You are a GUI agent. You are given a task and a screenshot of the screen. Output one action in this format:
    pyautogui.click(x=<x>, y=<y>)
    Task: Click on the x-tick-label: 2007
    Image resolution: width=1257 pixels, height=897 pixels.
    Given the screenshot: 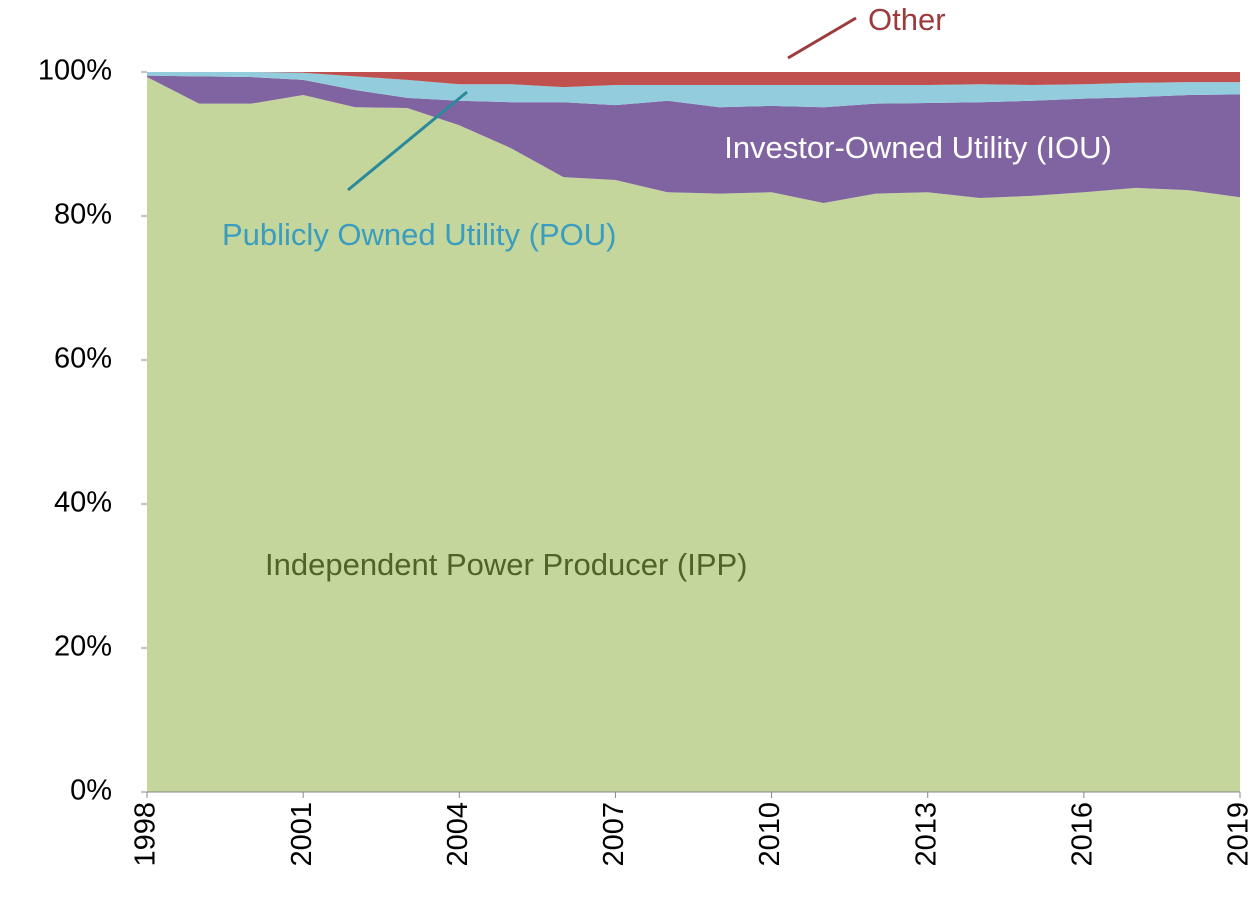 What is the action you would take?
    pyautogui.click(x=614, y=834)
    